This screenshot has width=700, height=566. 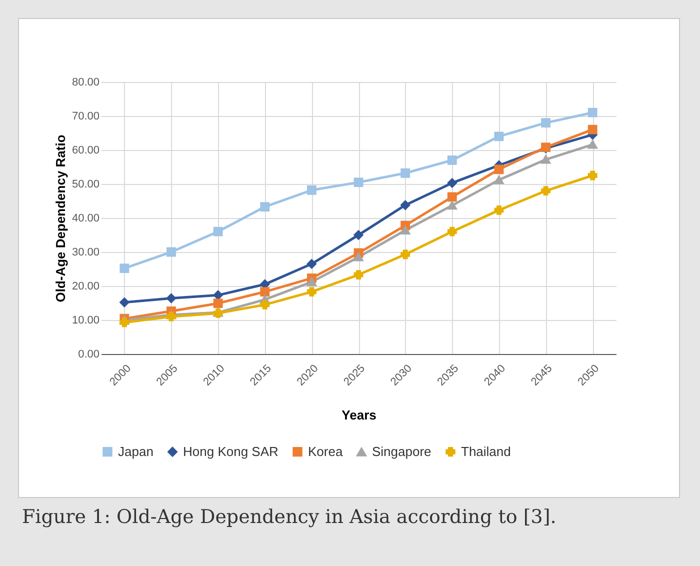 What do you see at coordinates (86, 252) in the screenshot?
I see `y-tick-label: 30.00` at bounding box center [86, 252].